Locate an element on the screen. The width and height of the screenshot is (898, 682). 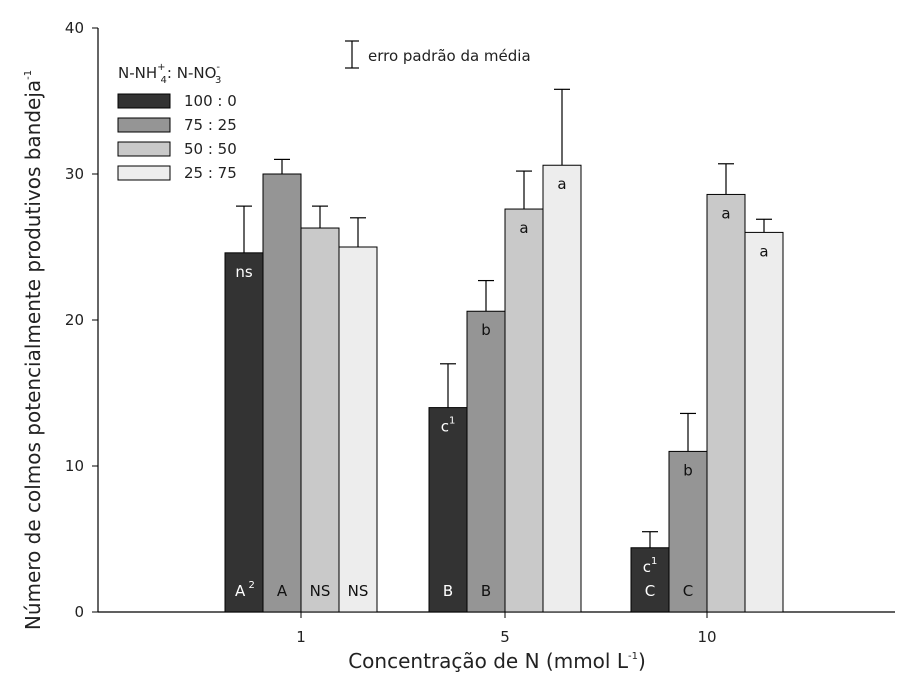
x-axis-title: Concentração de N (mmol L-1) is located at coordinates (497, 661).